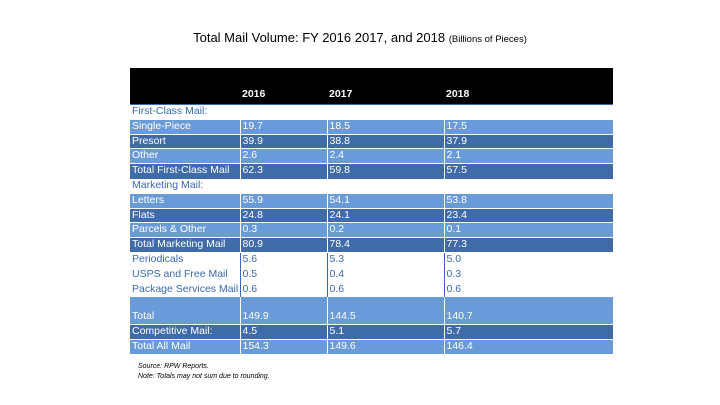 Image resolution: width=720 pixels, height=405 pixels. I want to click on table-row: USPS and Free Mail 0.5 0.4 0.3, so click(371, 275).